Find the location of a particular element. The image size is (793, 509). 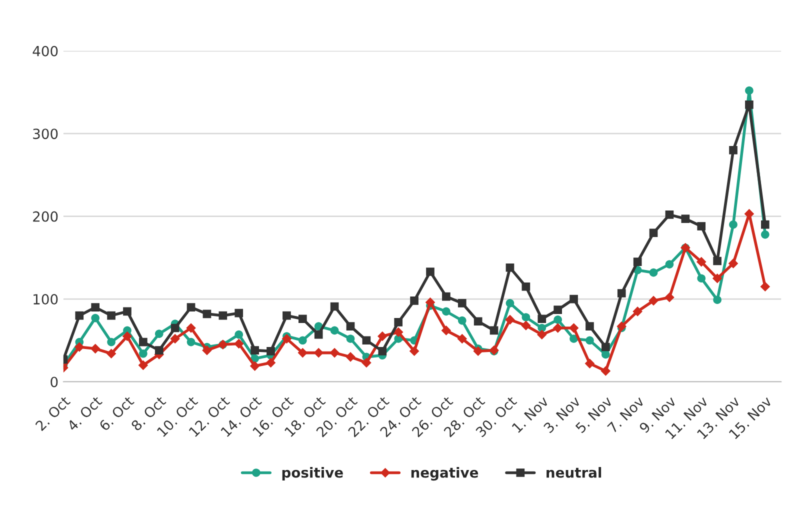

y-tick-label: 200 is located at coordinates (45, 216).